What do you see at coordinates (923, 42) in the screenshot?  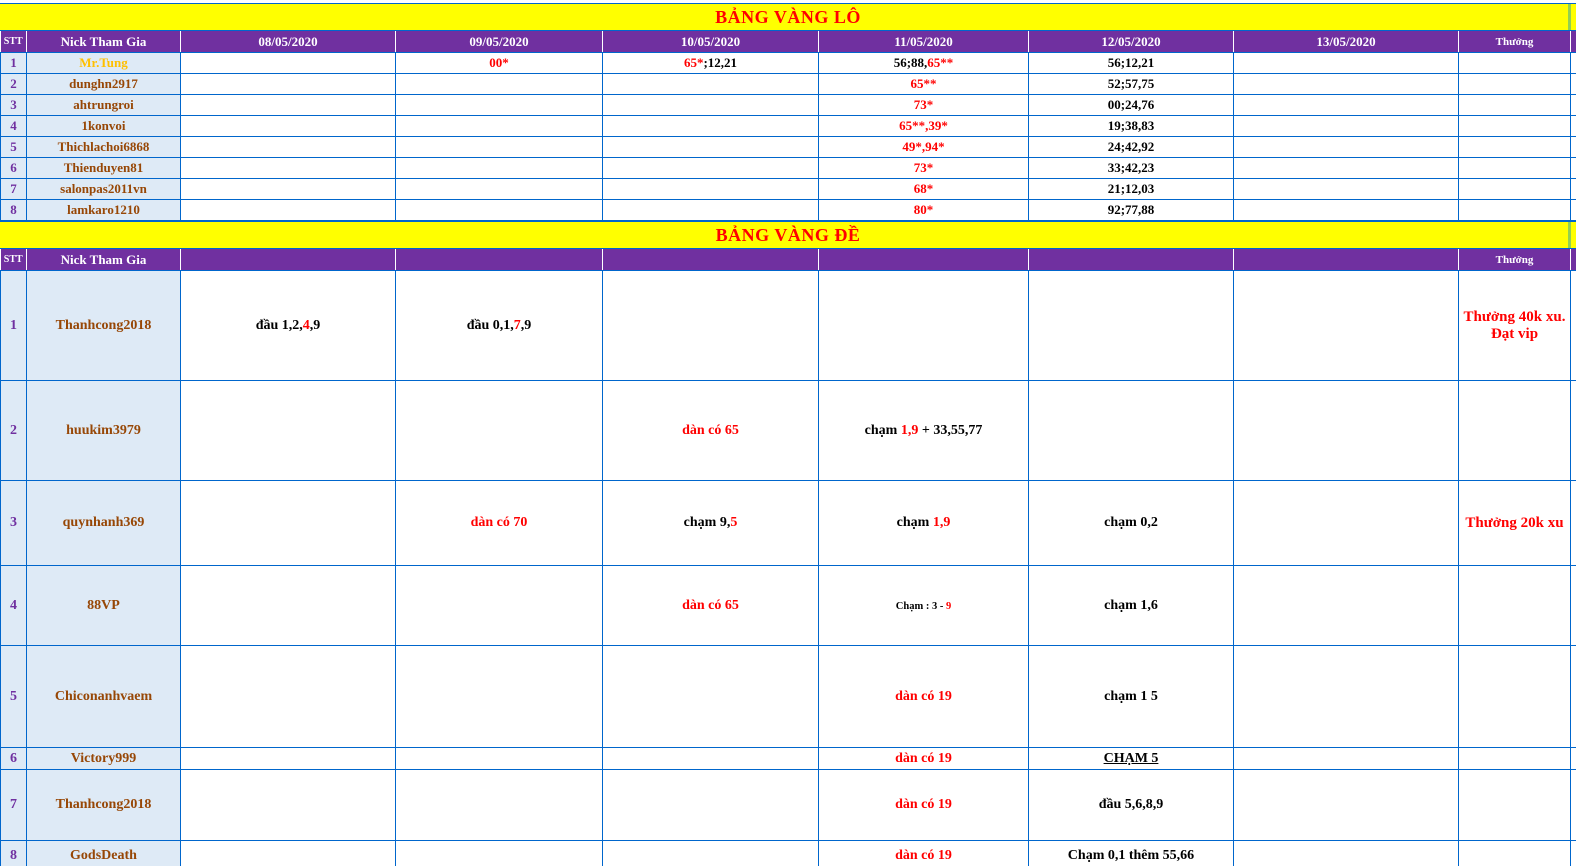 I see `lo_section-col-header-date-4: 11/05/2020` at bounding box center [923, 42].